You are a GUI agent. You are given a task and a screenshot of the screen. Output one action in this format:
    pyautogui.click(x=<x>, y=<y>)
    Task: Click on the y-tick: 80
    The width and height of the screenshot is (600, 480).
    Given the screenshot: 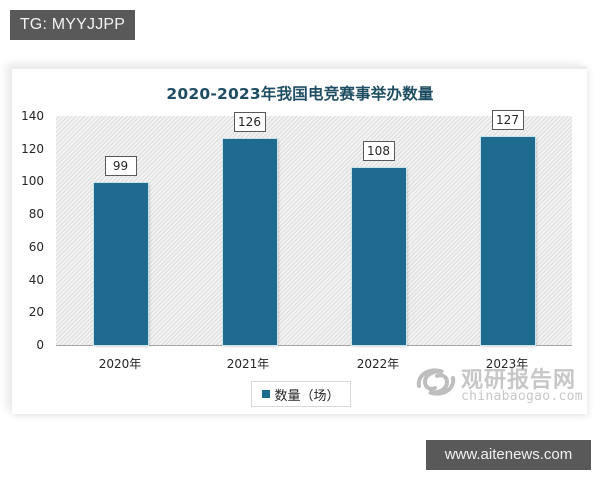 What is the action you would take?
    pyautogui.click(x=36, y=214)
    